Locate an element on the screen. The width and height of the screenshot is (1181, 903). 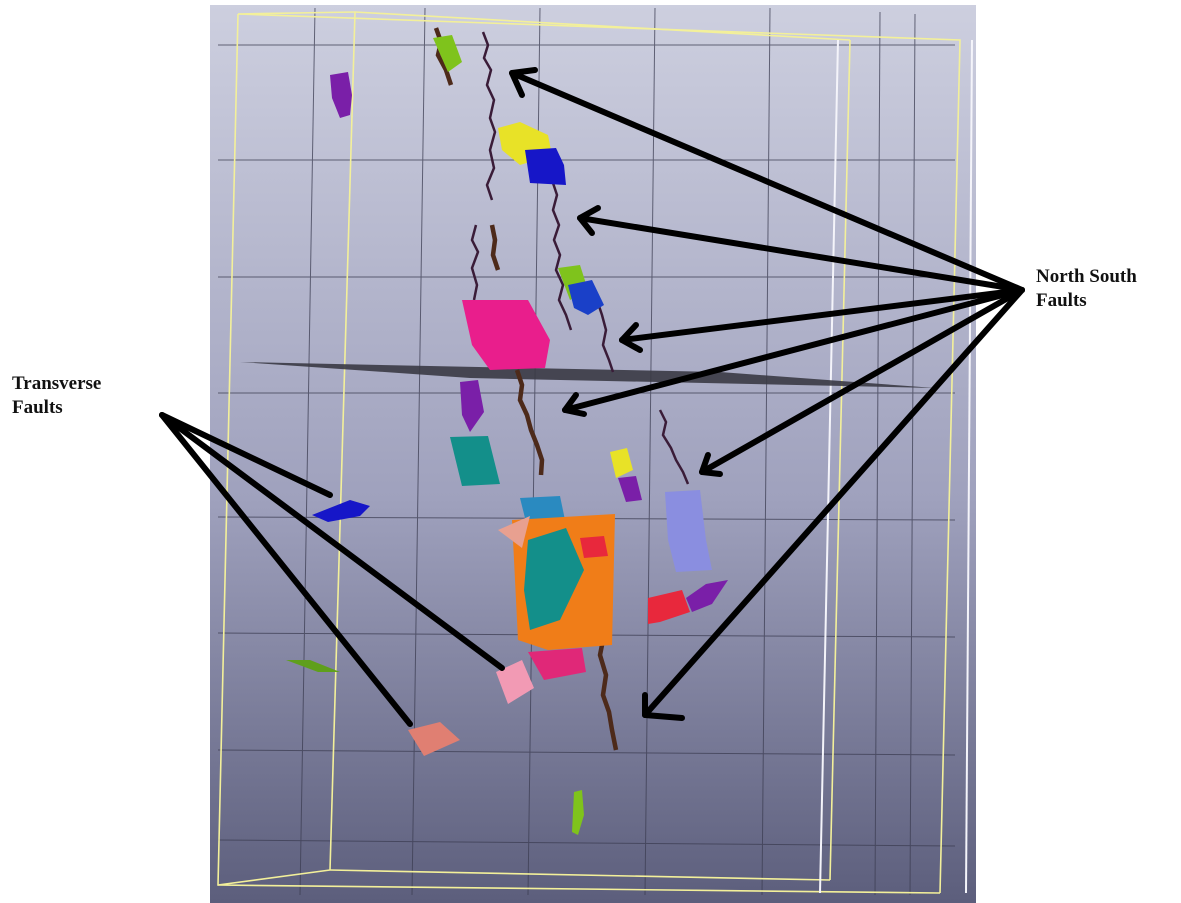
transverse-arrows is located at coordinates (332, 569).